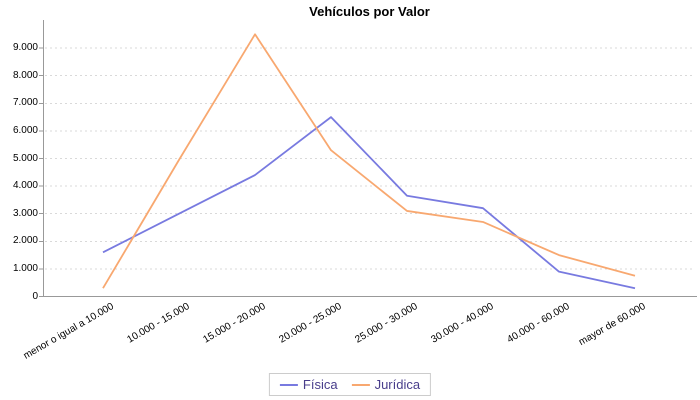 This screenshot has height=400, width=700. Describe the element at coordinates (25, 75) in the screenshot. I see `y-axis-tick-label: 8.000` at that location.